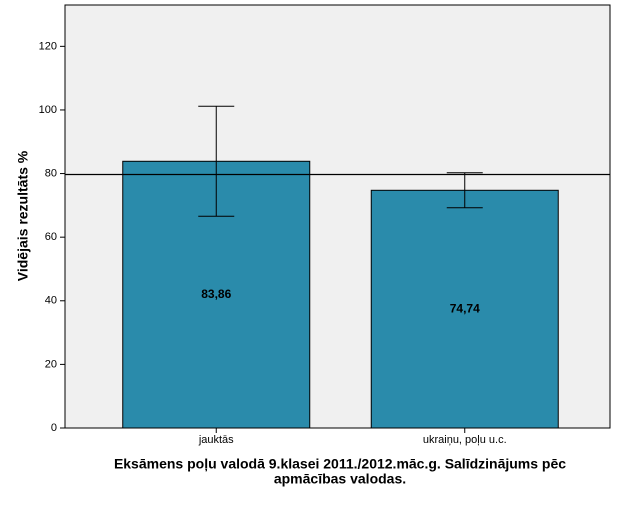 The height and width of the screenshot is (505, 625). I want to click on x-tick-label: jauktās, so click(216, 440).